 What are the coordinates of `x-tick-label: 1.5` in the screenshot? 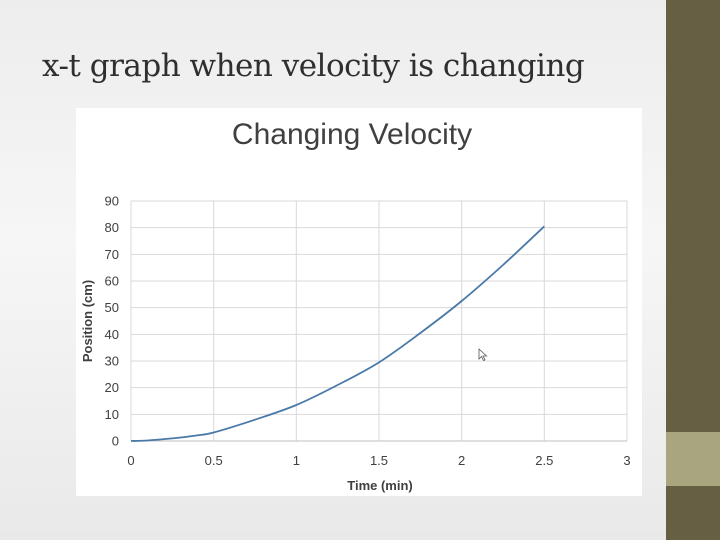 It's located at (379, 460).